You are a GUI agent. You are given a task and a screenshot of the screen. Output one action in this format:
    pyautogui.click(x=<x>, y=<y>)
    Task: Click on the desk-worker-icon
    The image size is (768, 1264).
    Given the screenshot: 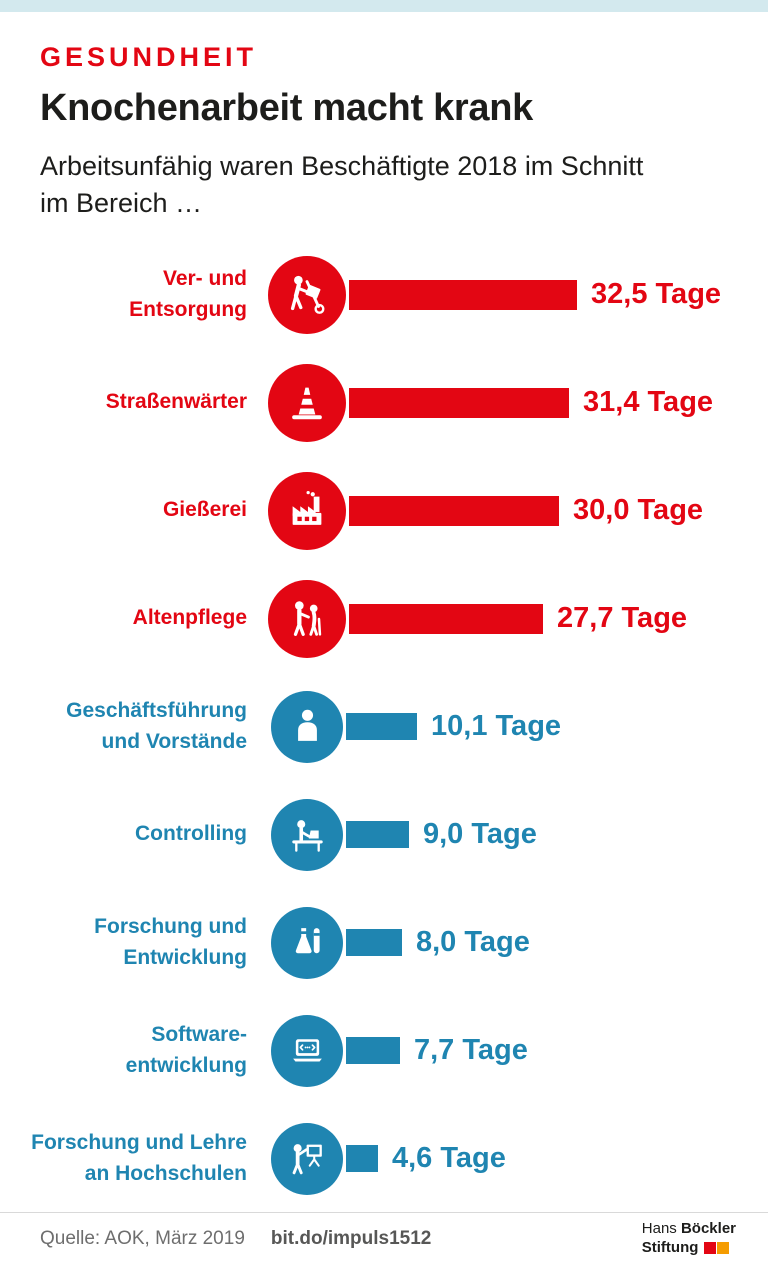 What is the action you would take?
    pyautogui.click(x=307, y=834)
    